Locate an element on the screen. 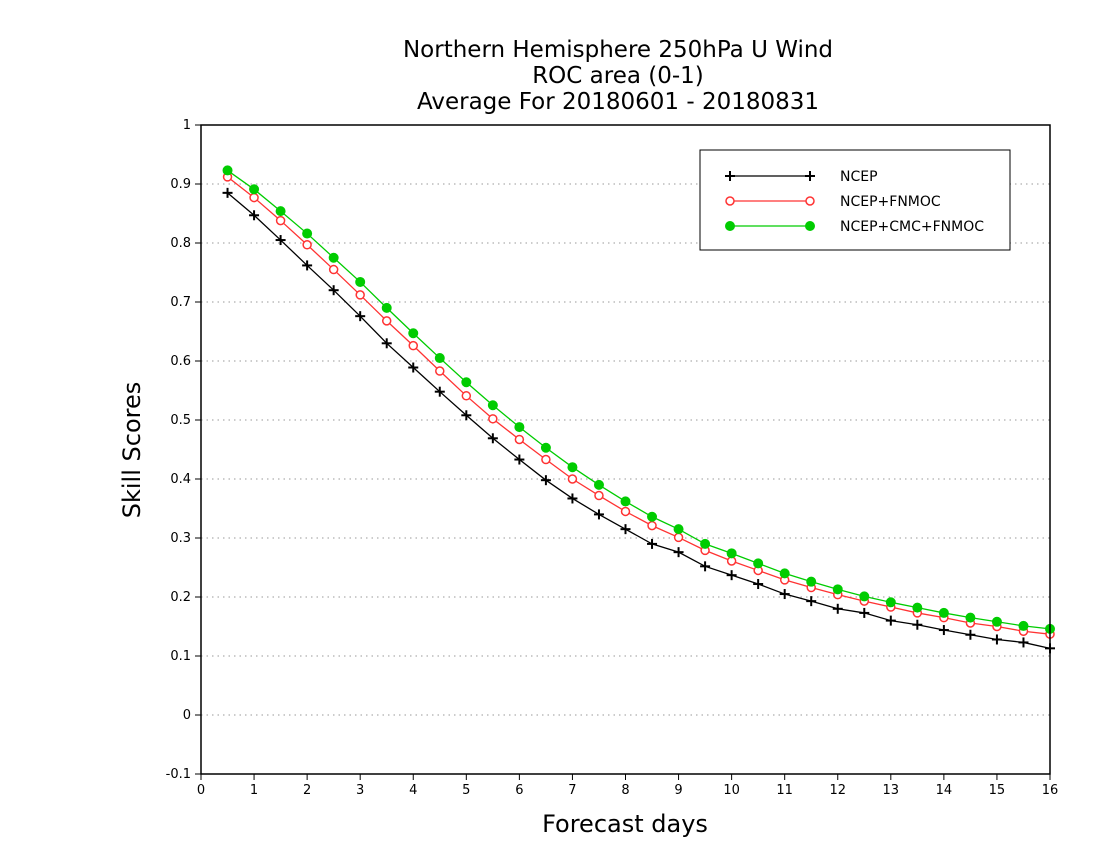 The width and height of the screenshot is (1100, 850). x-tick-label: 12 is located at coordinates (837, 790).